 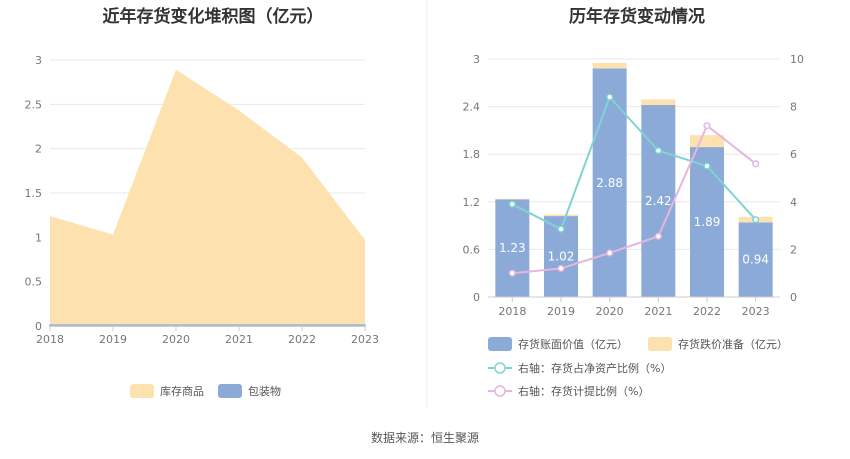 I want to click on right-y-tick-label: 2.4, so click(x=472, y=107).